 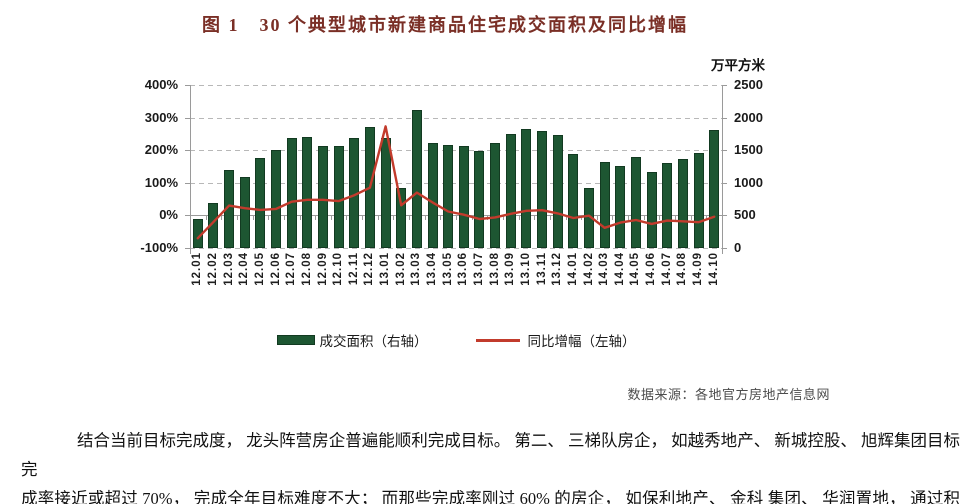 What do you see at coordinates (306, 269) in the screenshot?
I see `x-axis-label: 12.08` at bounding box center [306, 269].